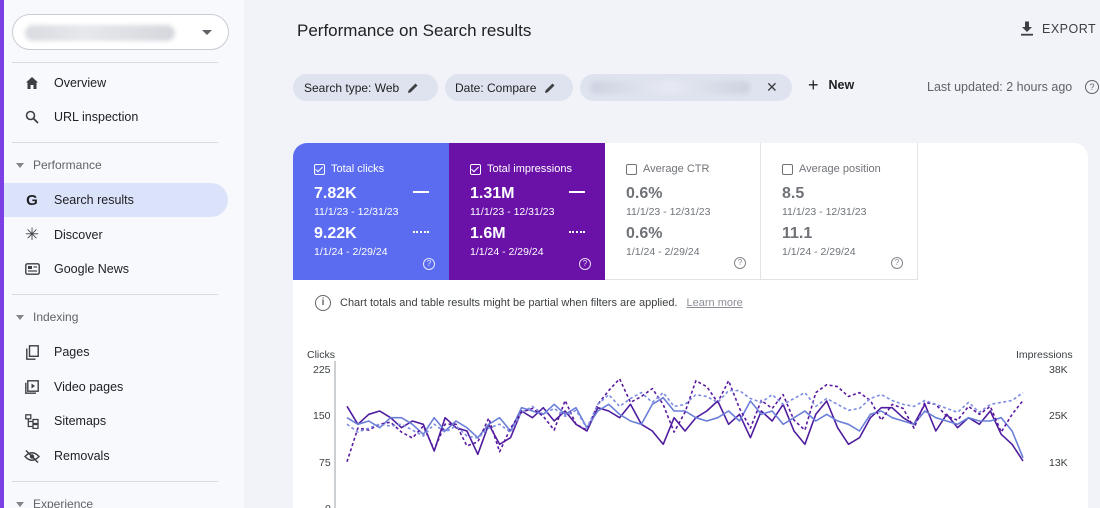 The width and height of the screenshot is (1100, 508). Describe the element at coordinates (676, 169) in the screenshot. I see `metric-label: Average CTR` at that location.